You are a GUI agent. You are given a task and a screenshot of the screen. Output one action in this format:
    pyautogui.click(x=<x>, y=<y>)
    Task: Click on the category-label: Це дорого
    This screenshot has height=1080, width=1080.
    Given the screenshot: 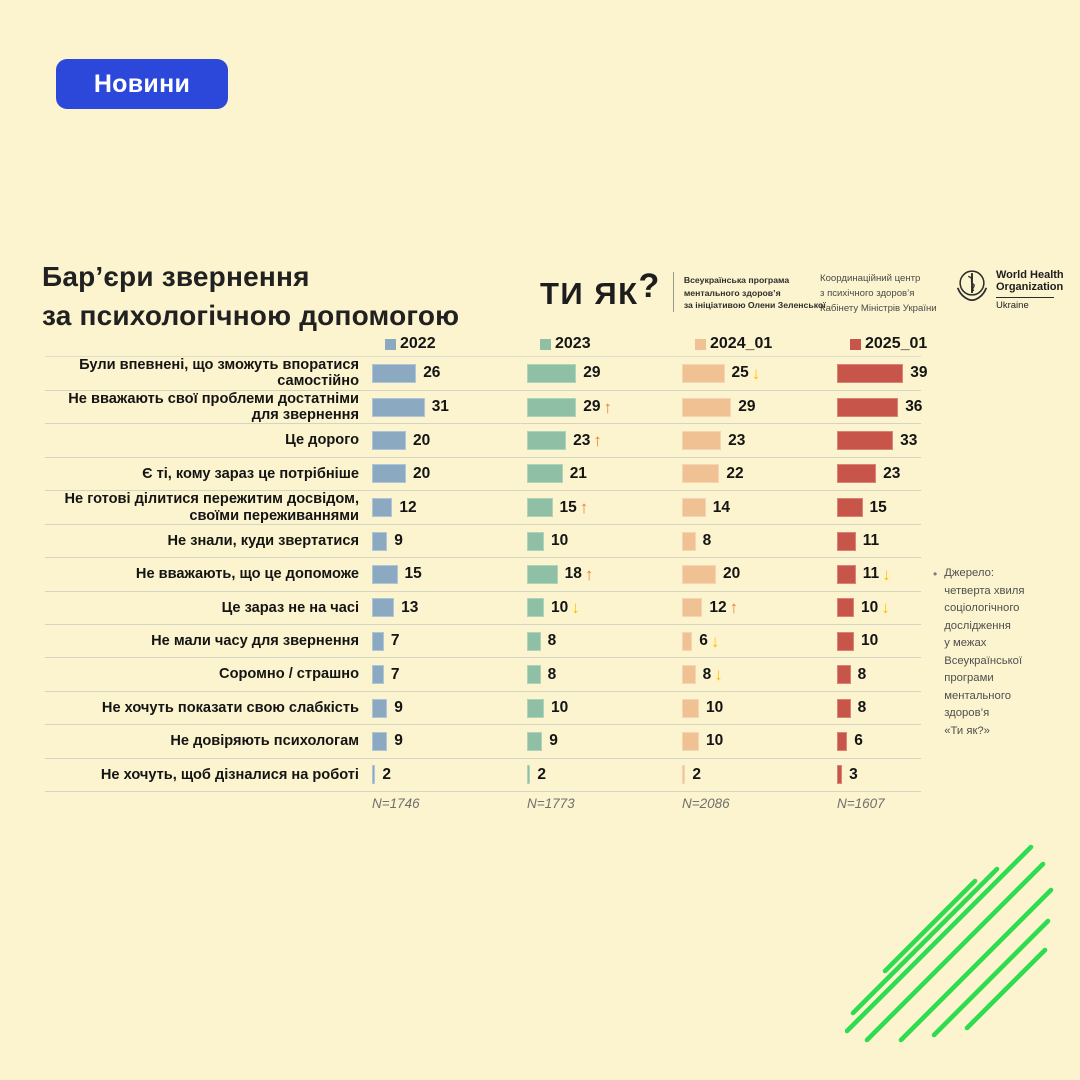 What is the action you would take?
    pyautogui.click(x=322, y=440)
    